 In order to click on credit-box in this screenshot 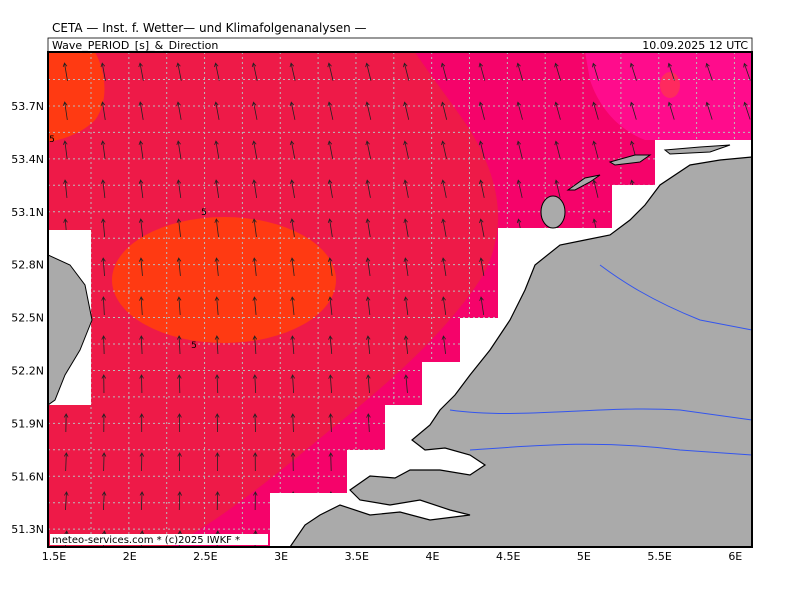, I will do `click(159, 539)`.